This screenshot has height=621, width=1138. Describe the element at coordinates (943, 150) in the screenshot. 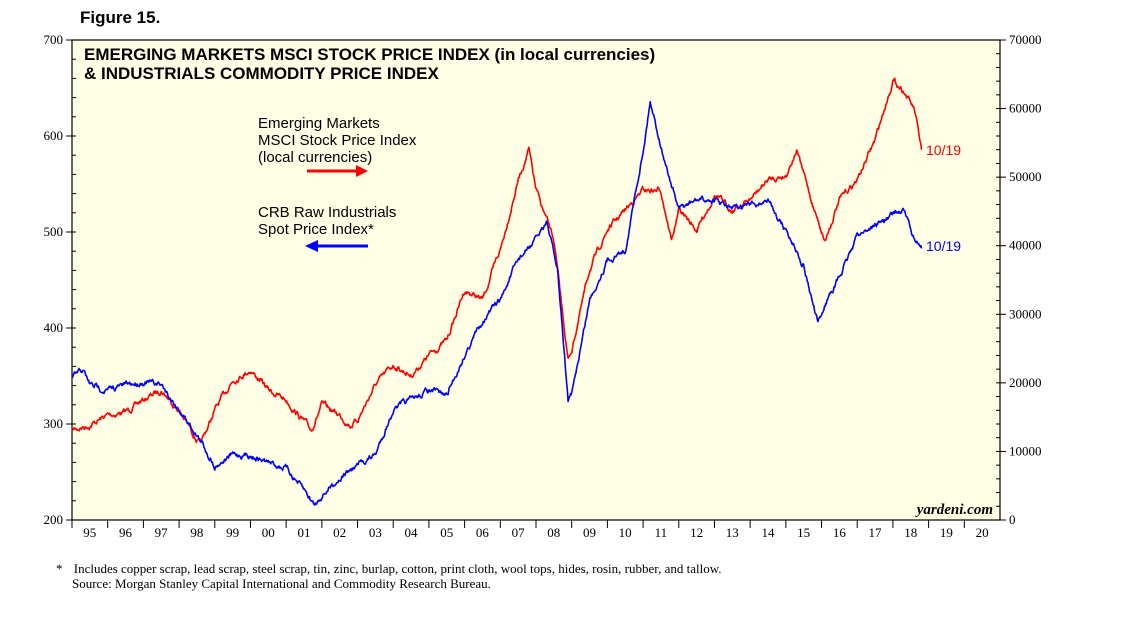

I see `red-end-label: 10/19` at that location.